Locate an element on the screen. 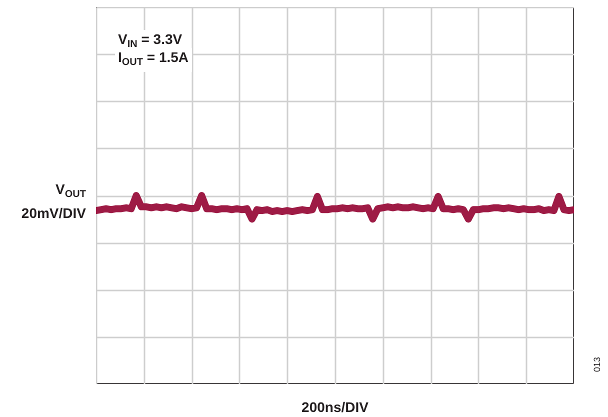 This screenshot has width=608, height=417. text: V$_{IN}$ = 3.3V is located at coordinates (150, 40).